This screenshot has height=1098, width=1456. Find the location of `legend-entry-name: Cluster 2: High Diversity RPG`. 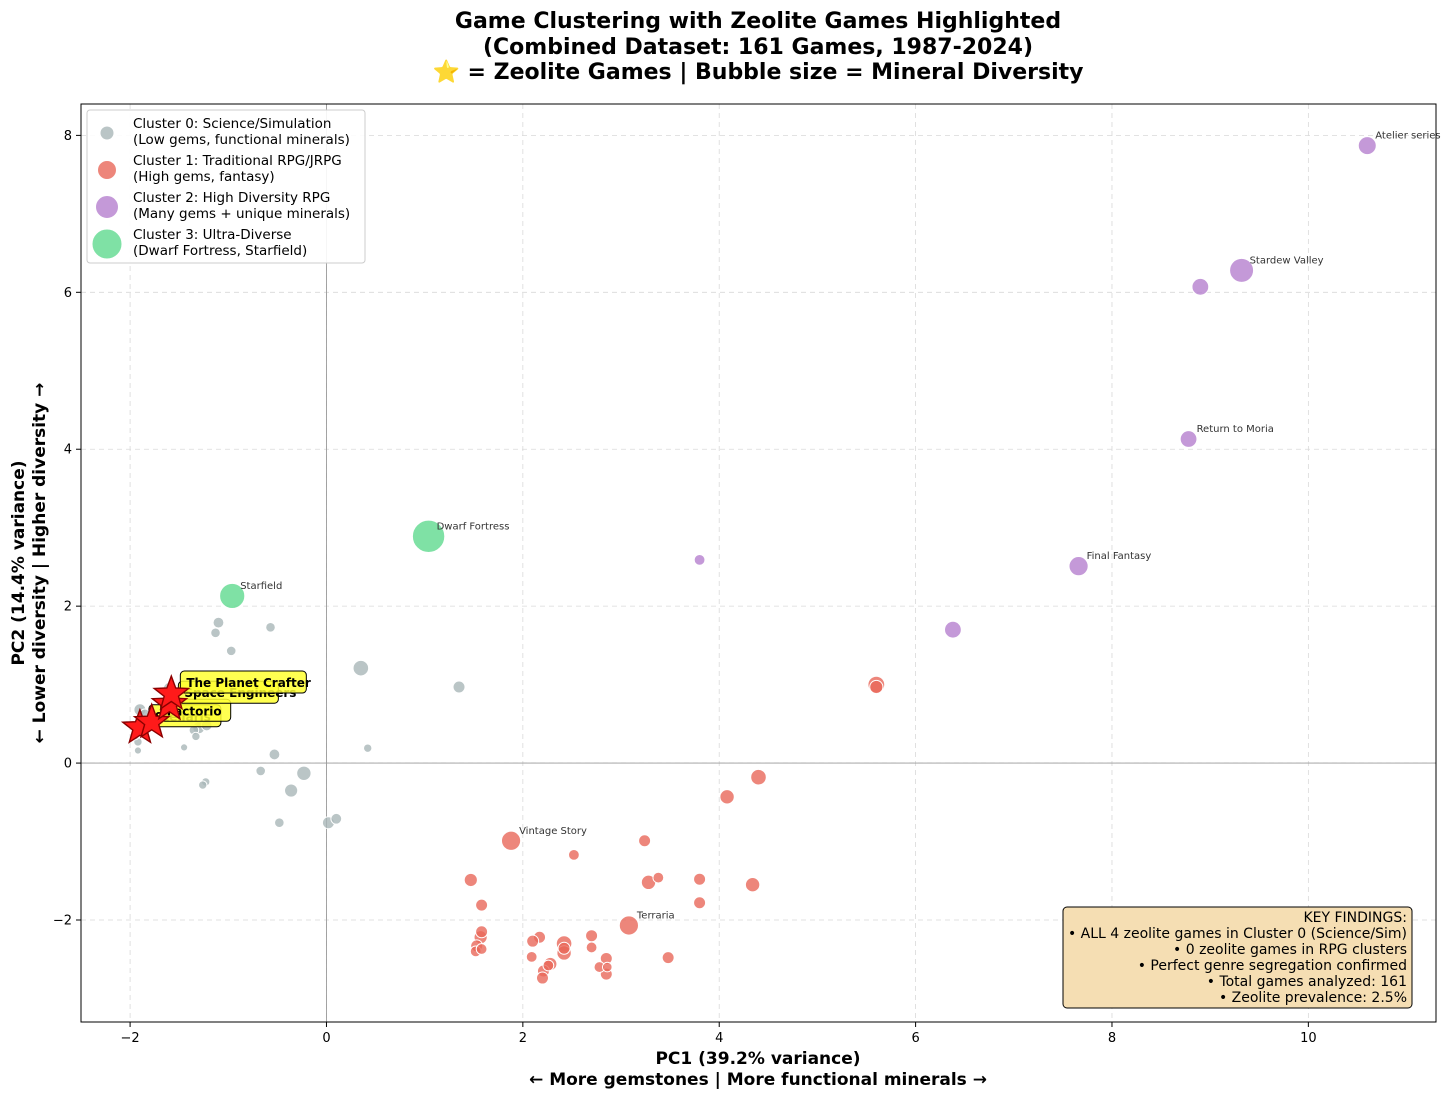

legend-entry-name: Cluster 2: High Diversity RPG is located at coordinates (231, 198).